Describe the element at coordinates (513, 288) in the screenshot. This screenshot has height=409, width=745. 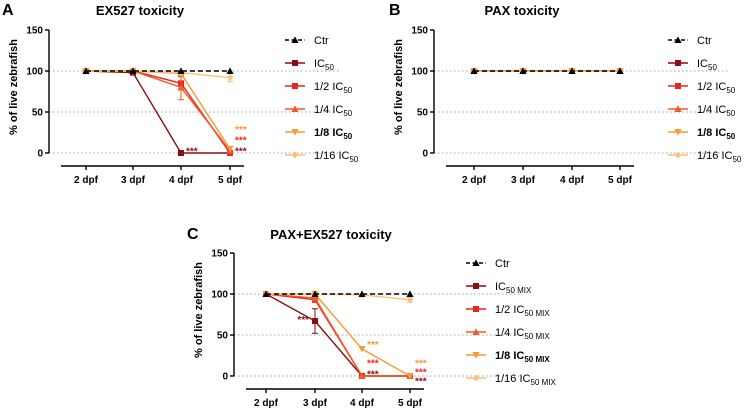
I see `legend-label: IC50 MIX` at that location.